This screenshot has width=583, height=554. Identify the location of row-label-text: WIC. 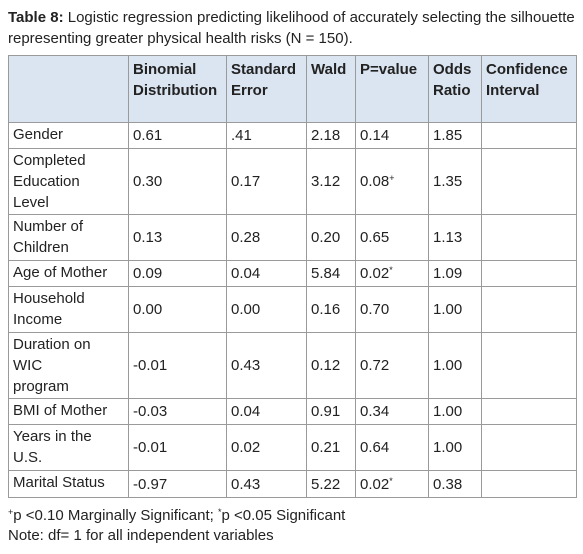
(28, 365).